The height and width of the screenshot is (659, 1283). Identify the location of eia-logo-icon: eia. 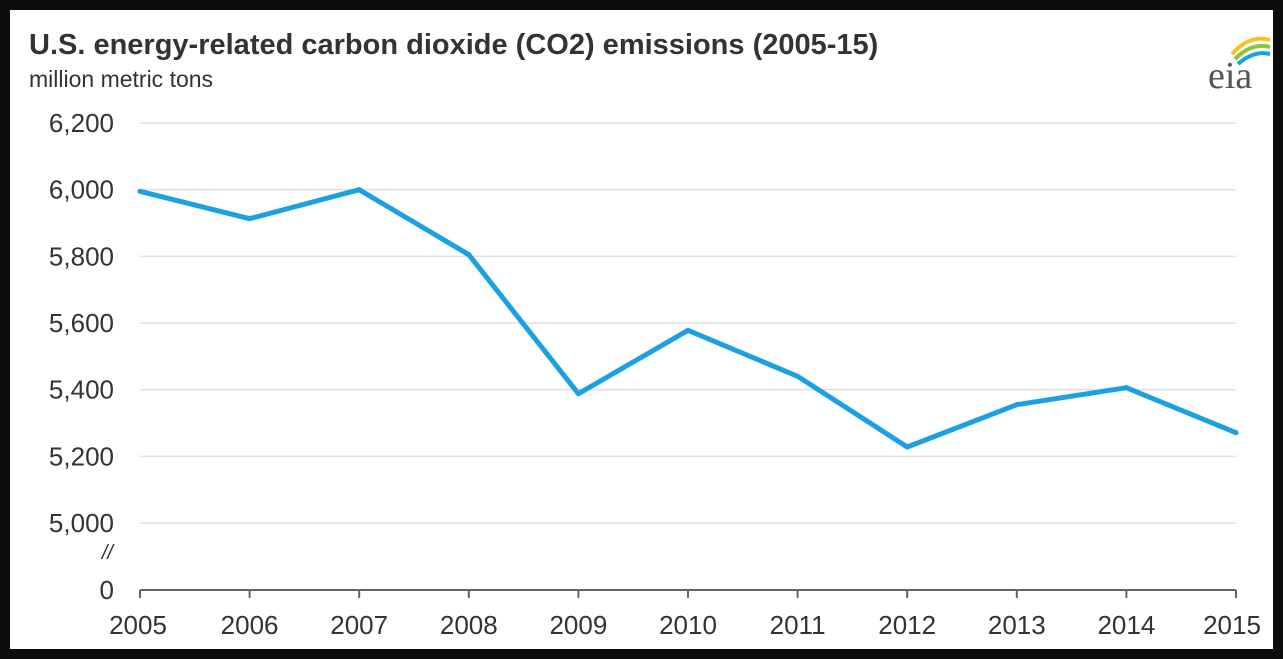
(1239, 65).